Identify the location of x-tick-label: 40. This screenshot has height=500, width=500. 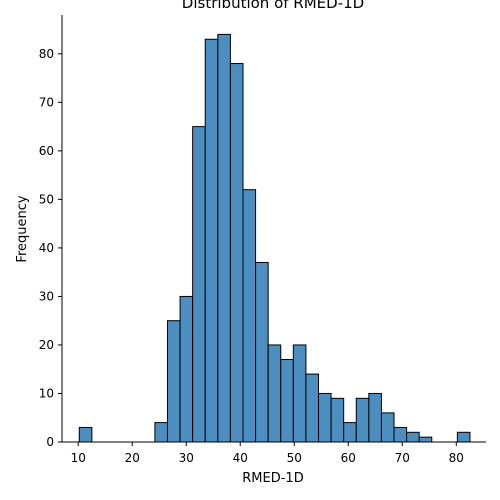
(240, 458).